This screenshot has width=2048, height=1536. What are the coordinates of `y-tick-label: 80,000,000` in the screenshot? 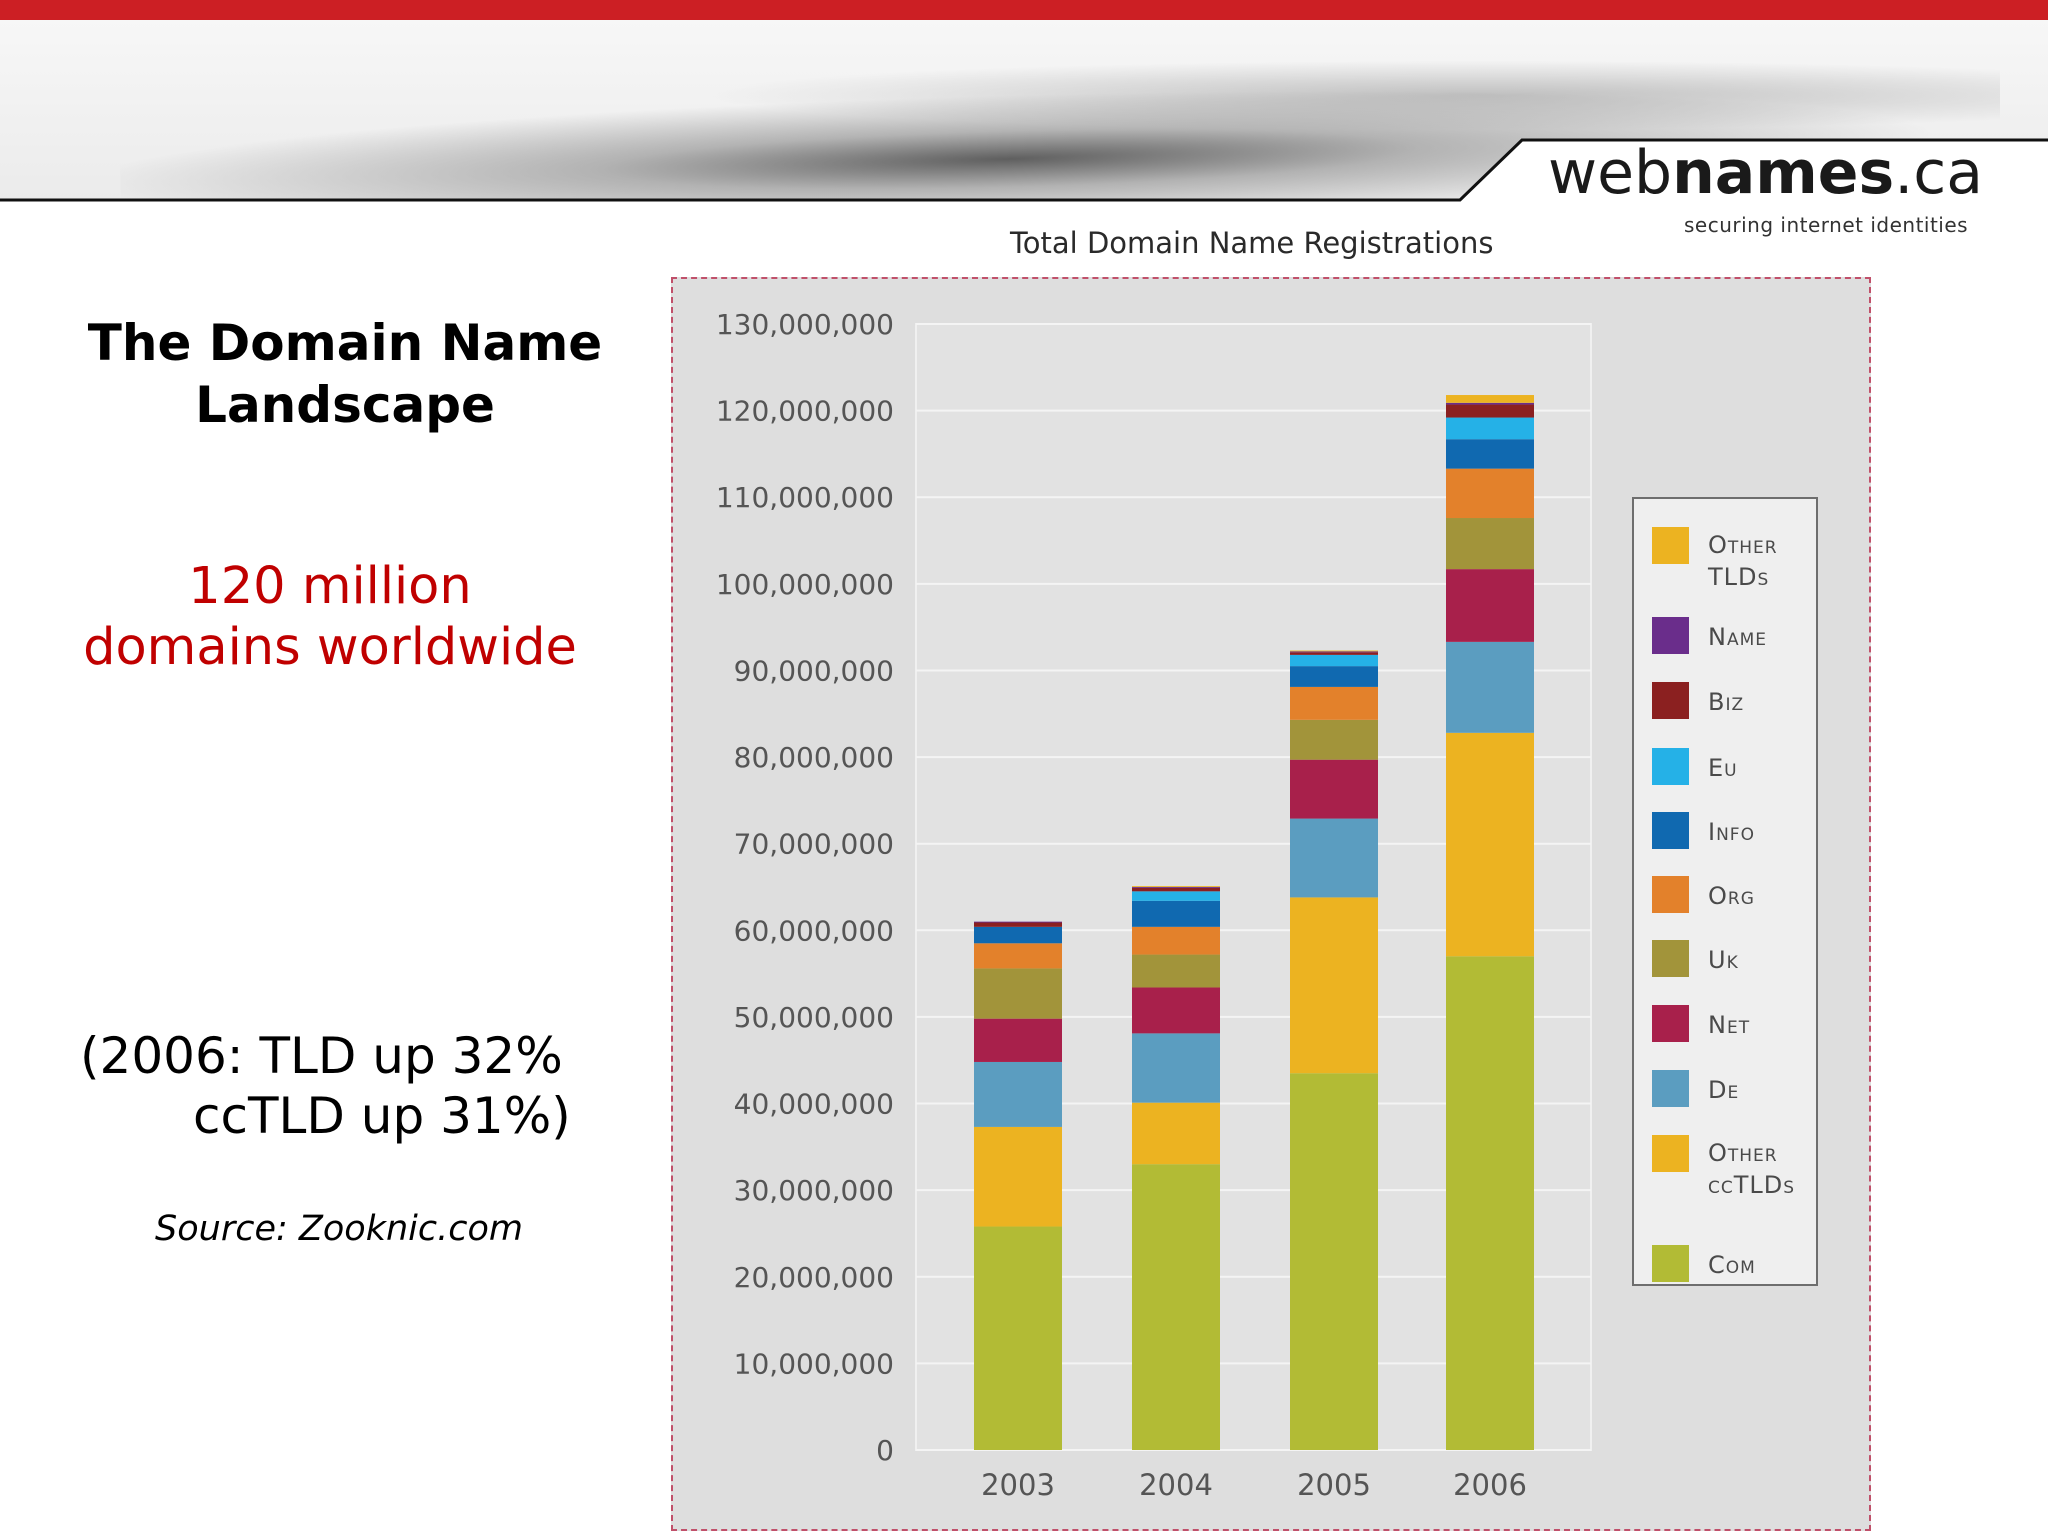 It's located at (814, 757).